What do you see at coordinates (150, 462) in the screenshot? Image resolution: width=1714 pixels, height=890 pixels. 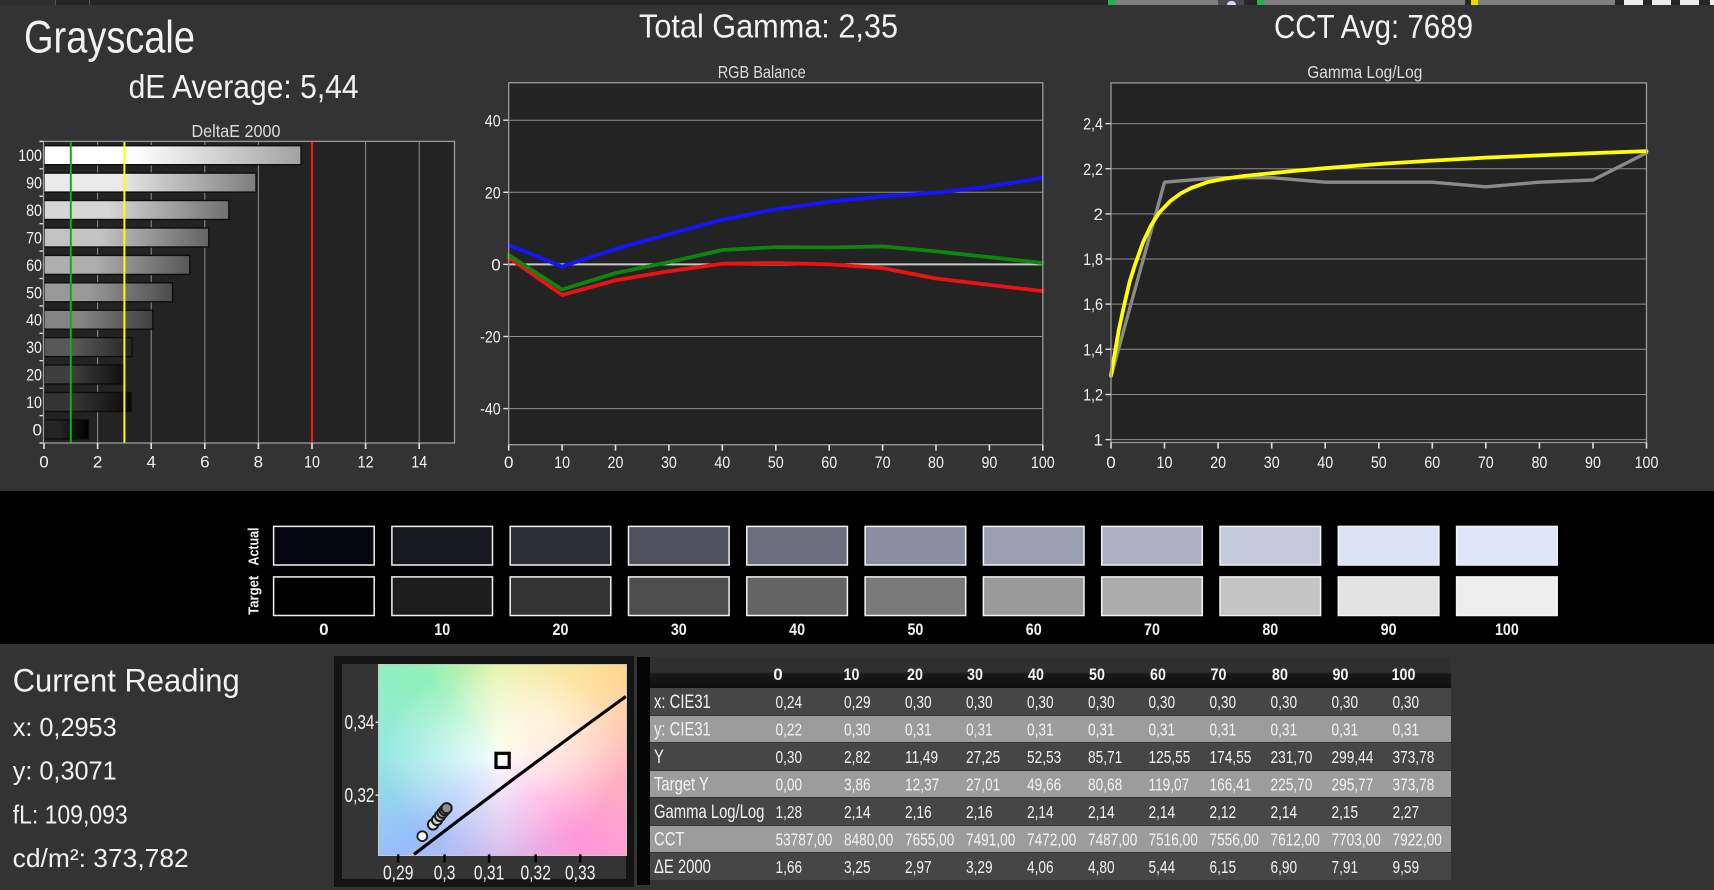 I see `svg-text: 4` at bounding box center [150, 462].